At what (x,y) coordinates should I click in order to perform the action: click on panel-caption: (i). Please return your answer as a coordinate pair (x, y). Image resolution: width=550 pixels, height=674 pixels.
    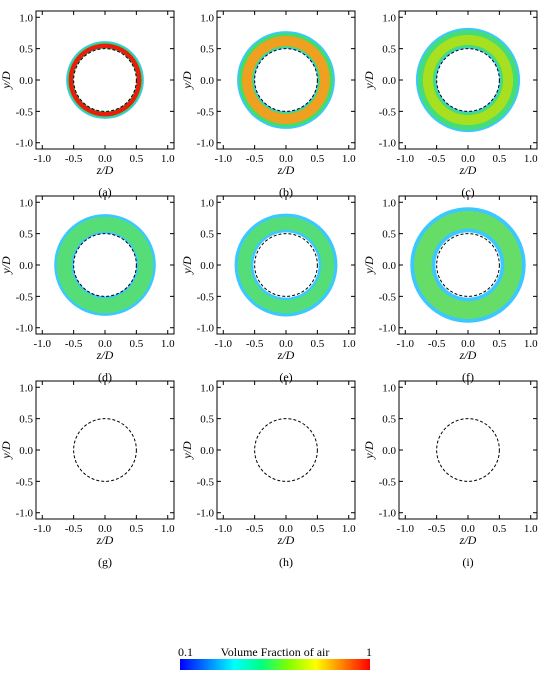
    Looking at the image, I should click on (467, 562).